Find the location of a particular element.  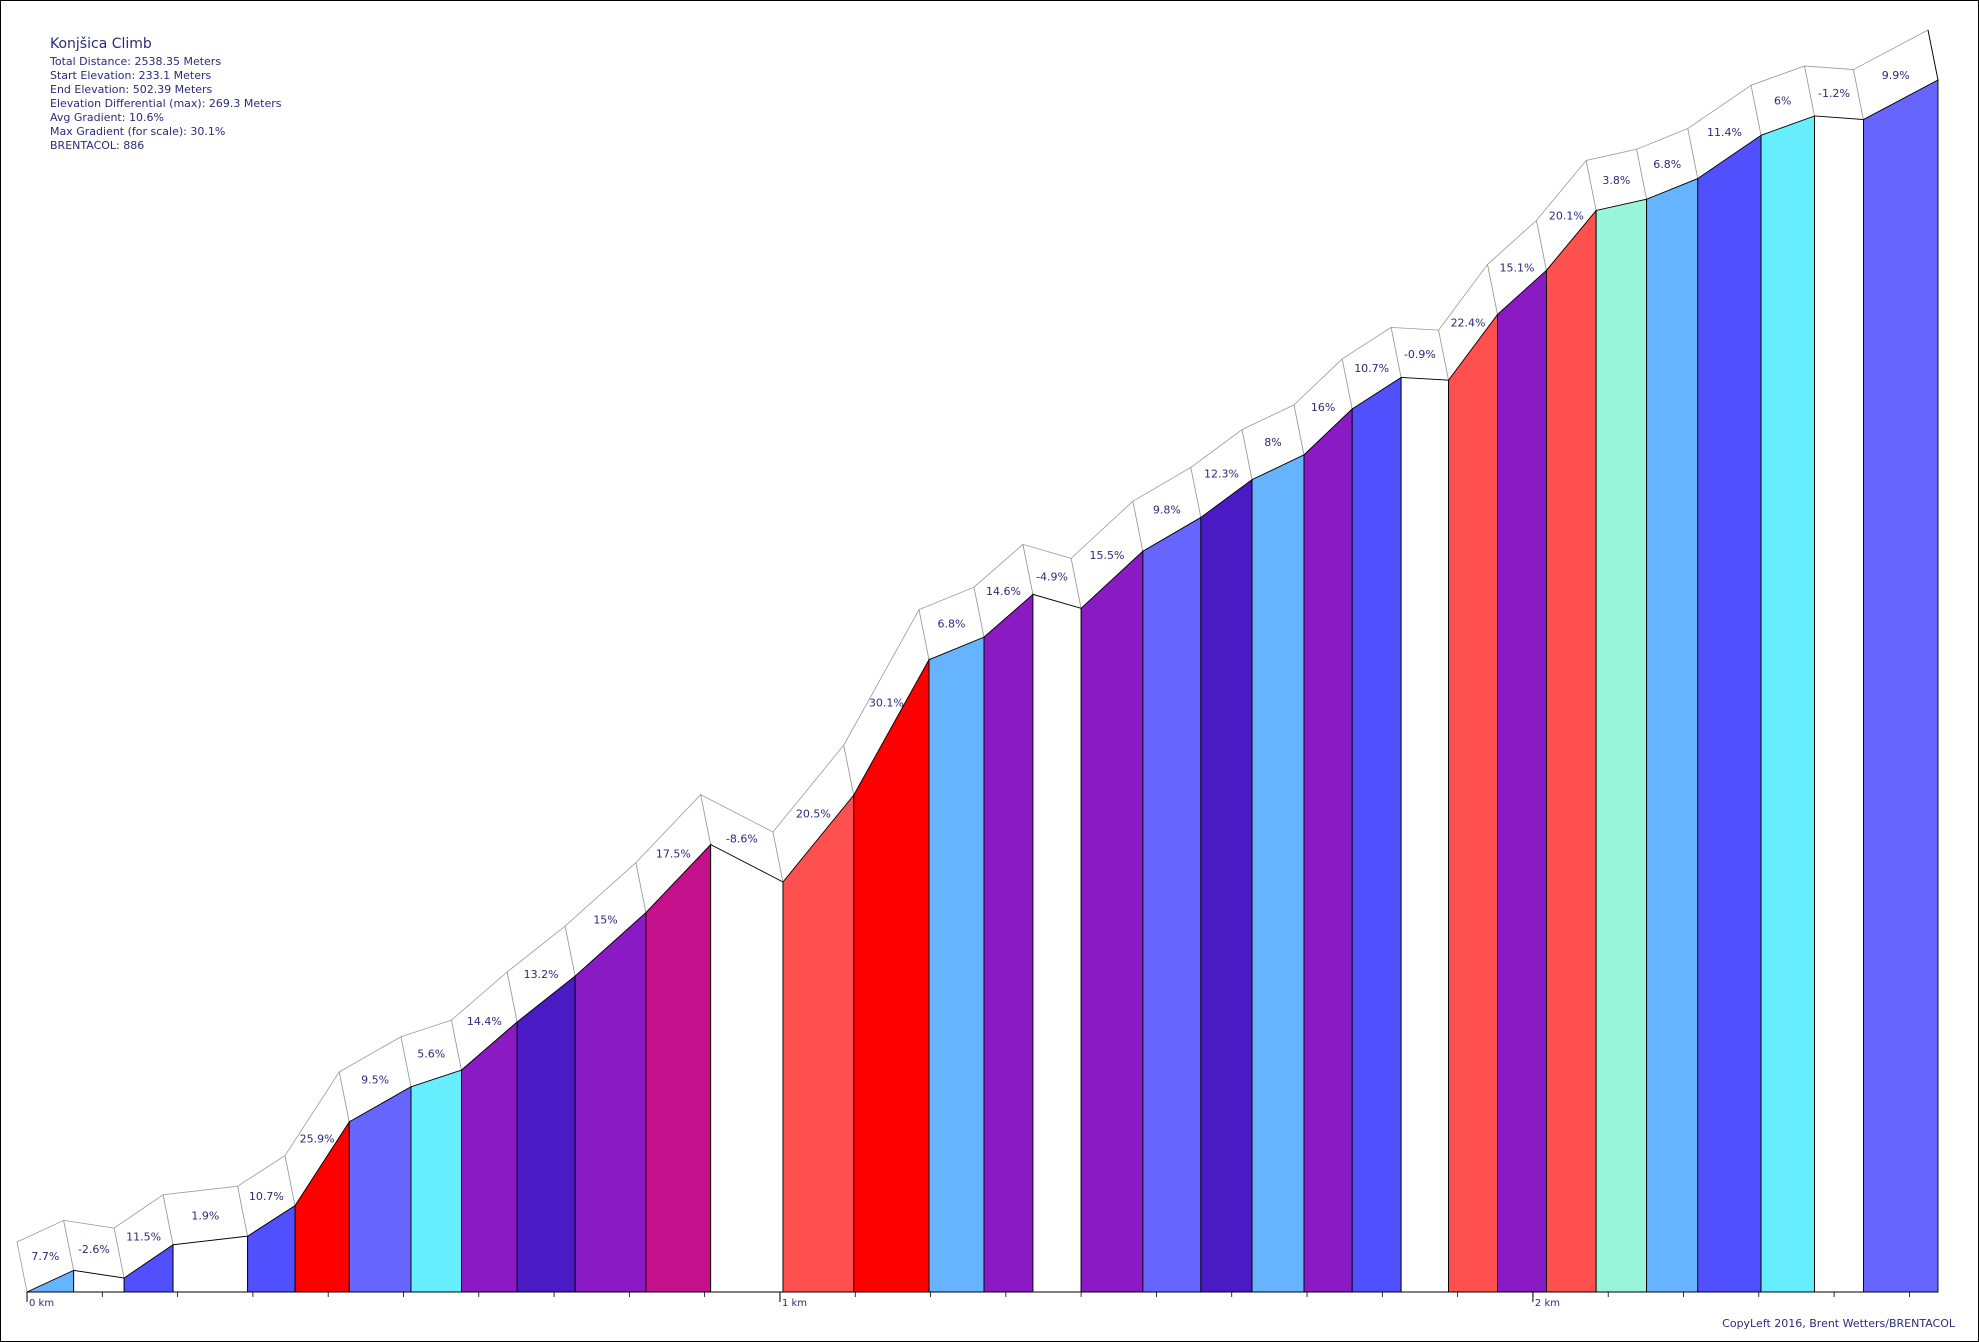

gradient-label: 13.2% is located at coordinates (541, 974).